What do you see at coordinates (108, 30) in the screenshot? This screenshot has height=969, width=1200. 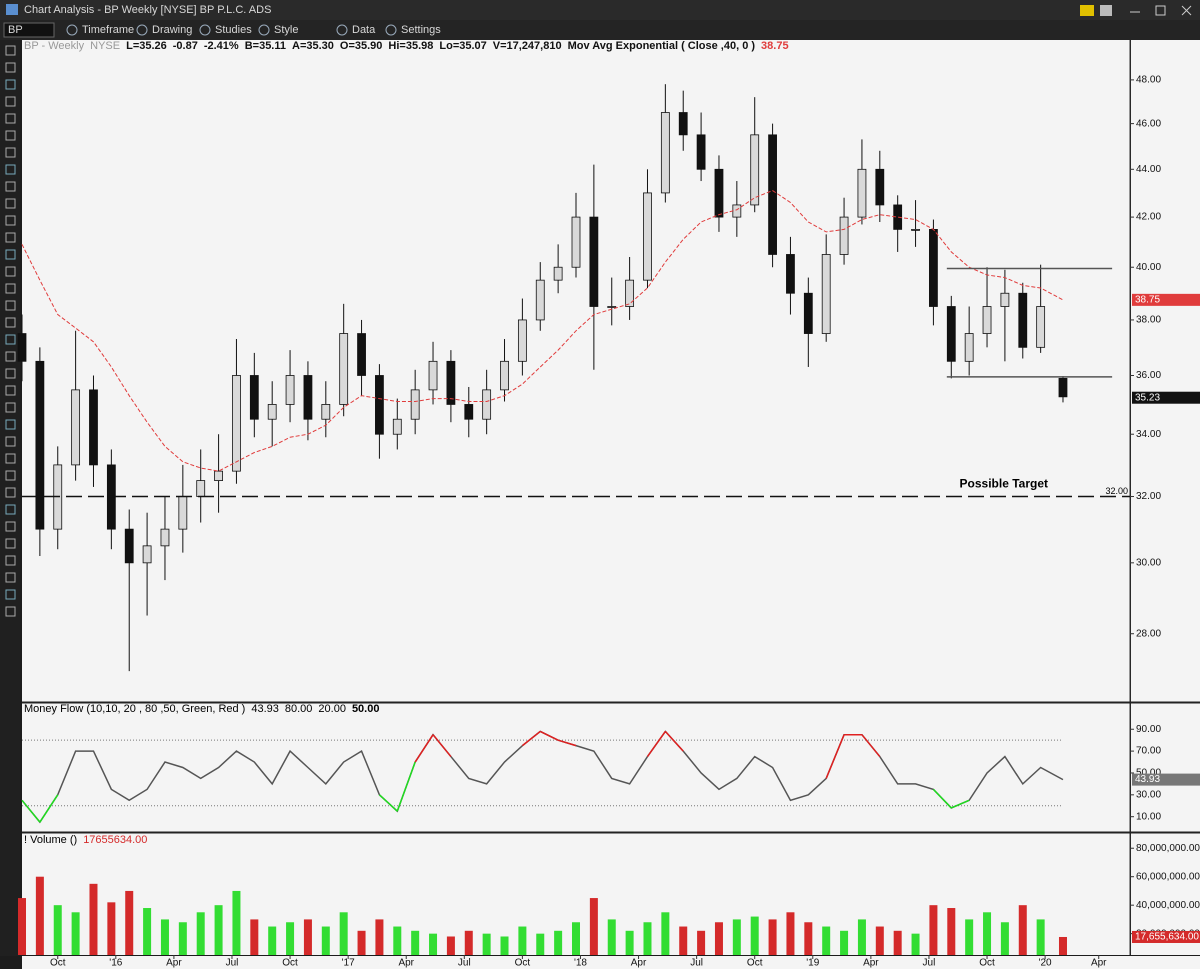 I see `menu-item: Timeframe` at bounding box center [108, 30].